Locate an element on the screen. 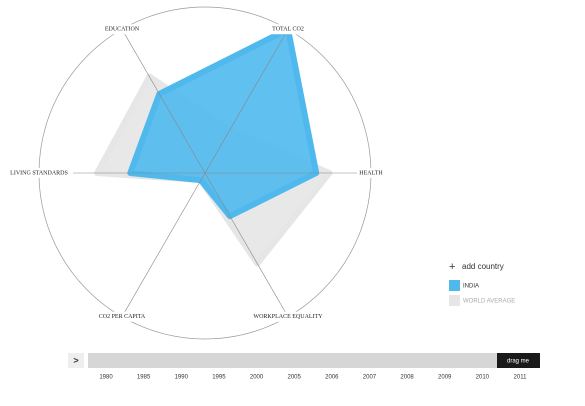  year-label: 2005 is located at coordinates (295, 378).